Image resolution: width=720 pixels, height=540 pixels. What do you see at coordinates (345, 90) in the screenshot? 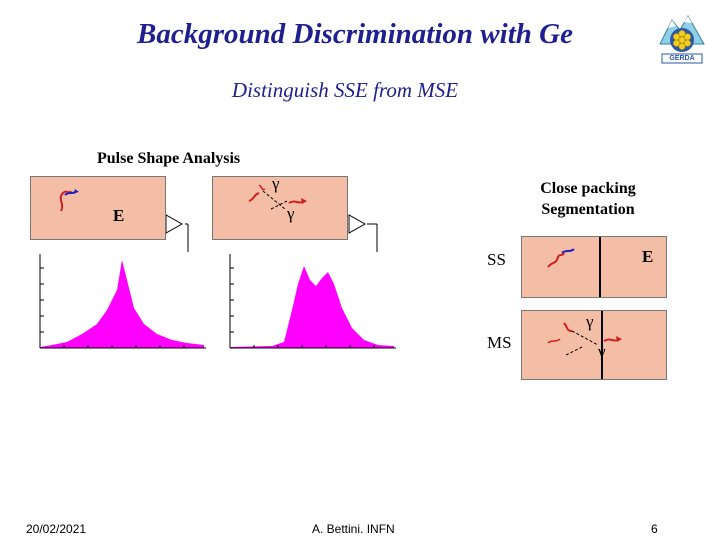
I see `slide-subtitle: Distinguish SSE from MSE` at bounding box center [345, 90].